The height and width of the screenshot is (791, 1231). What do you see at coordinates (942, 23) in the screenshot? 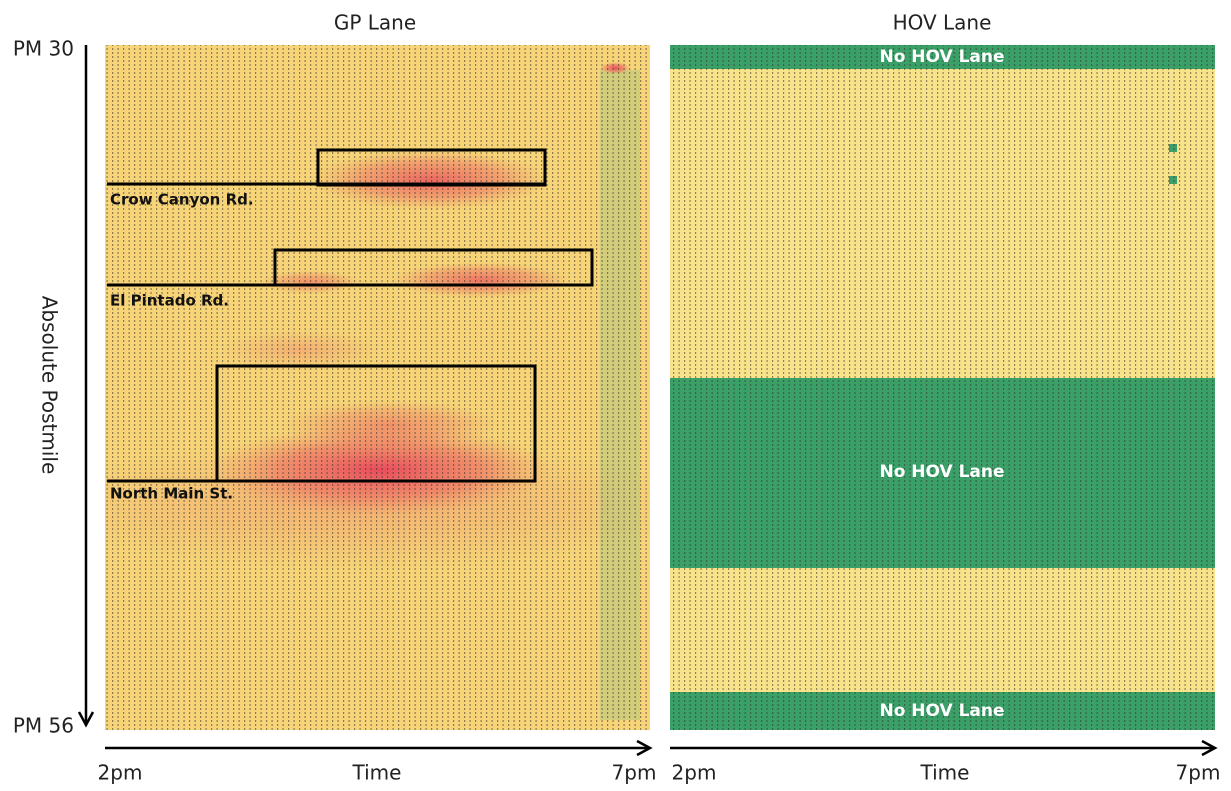
I see `panel-title: HOV Lane` at bounding box center [942, 23].